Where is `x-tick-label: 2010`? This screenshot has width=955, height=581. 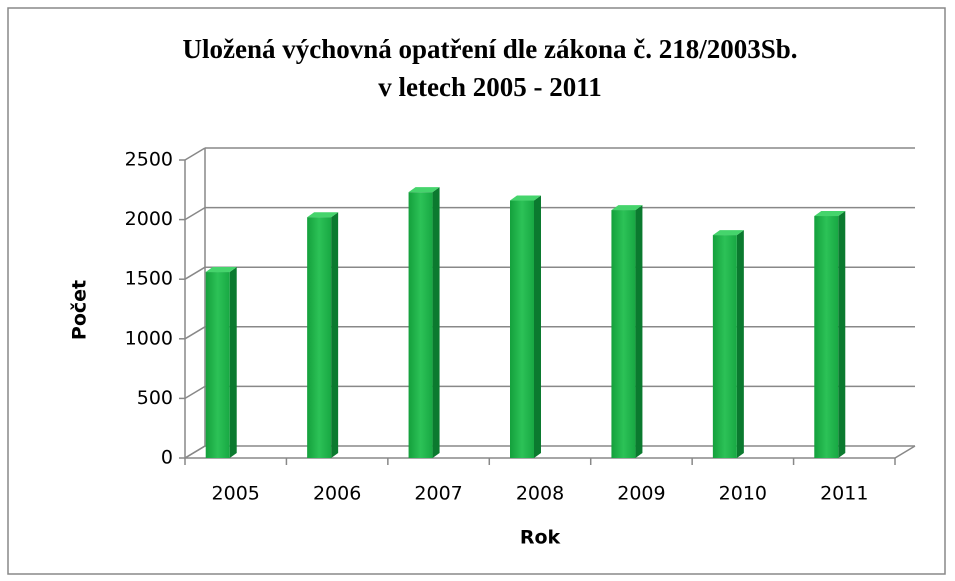
x-tick-label: 2010 is located at coordinates (743, 494).